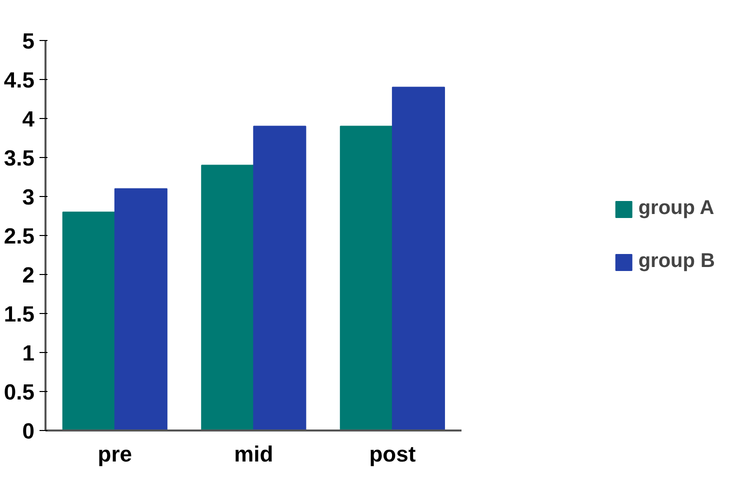  Describe the element at coordinates (676, 208) in the screenshot. I see `legend-label: group A` at that location.